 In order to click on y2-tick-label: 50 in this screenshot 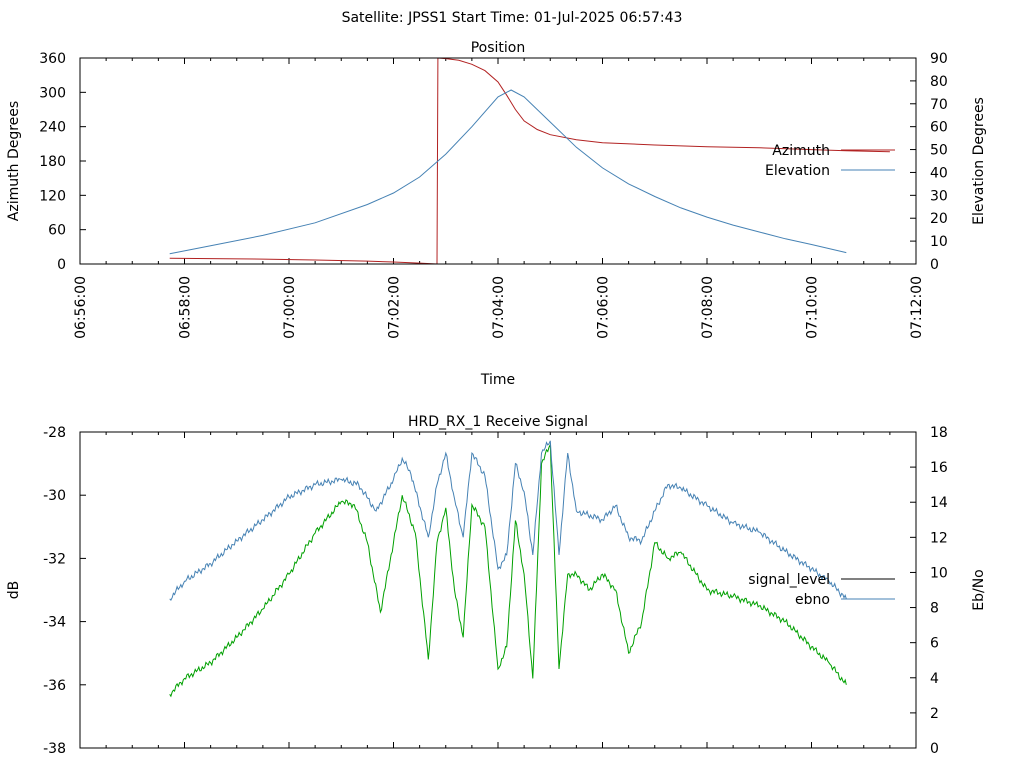, I will do `click(939, 151)`.